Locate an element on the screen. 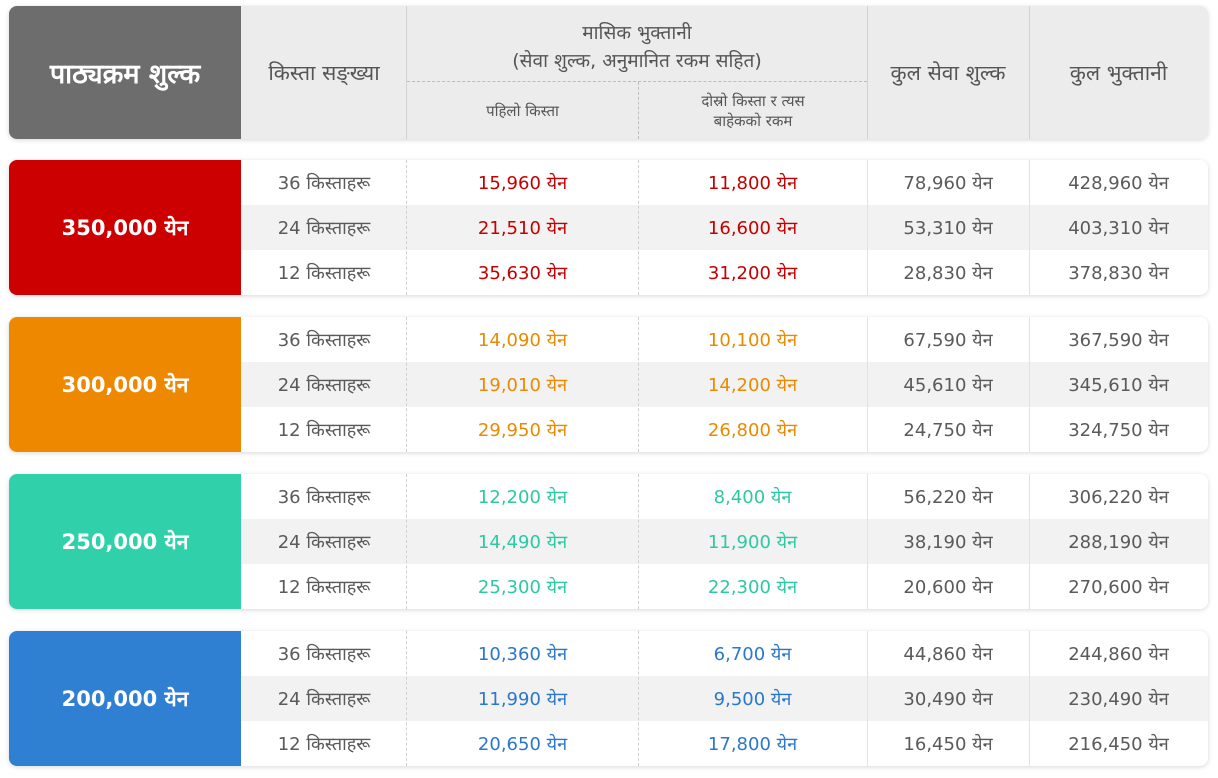  first-installment-cell: 25,300 येन is located at coordinates (522, 587).